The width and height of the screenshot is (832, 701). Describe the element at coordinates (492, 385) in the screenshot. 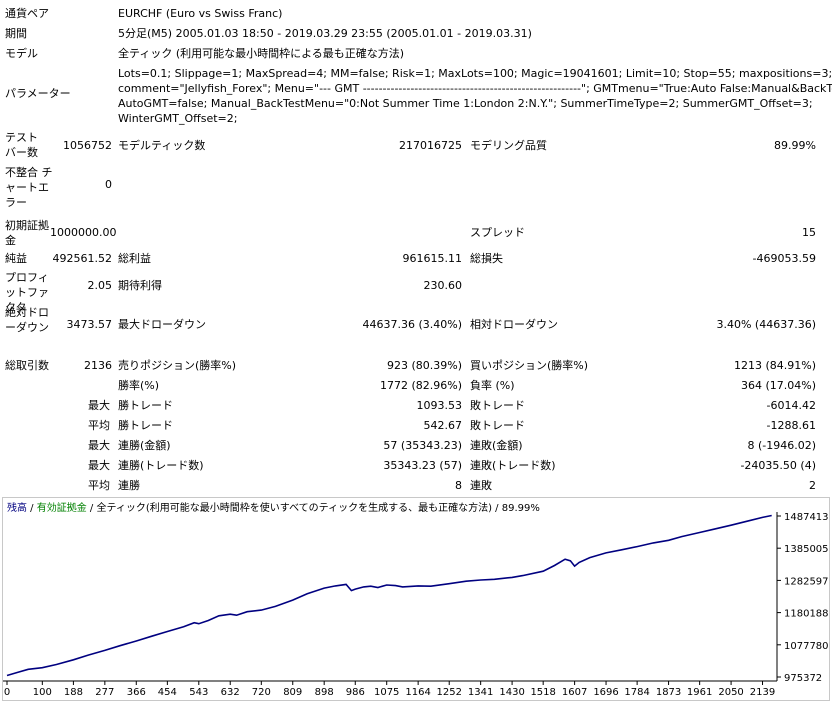

I see `loss-pct-label: 負率 (%)` at that location.